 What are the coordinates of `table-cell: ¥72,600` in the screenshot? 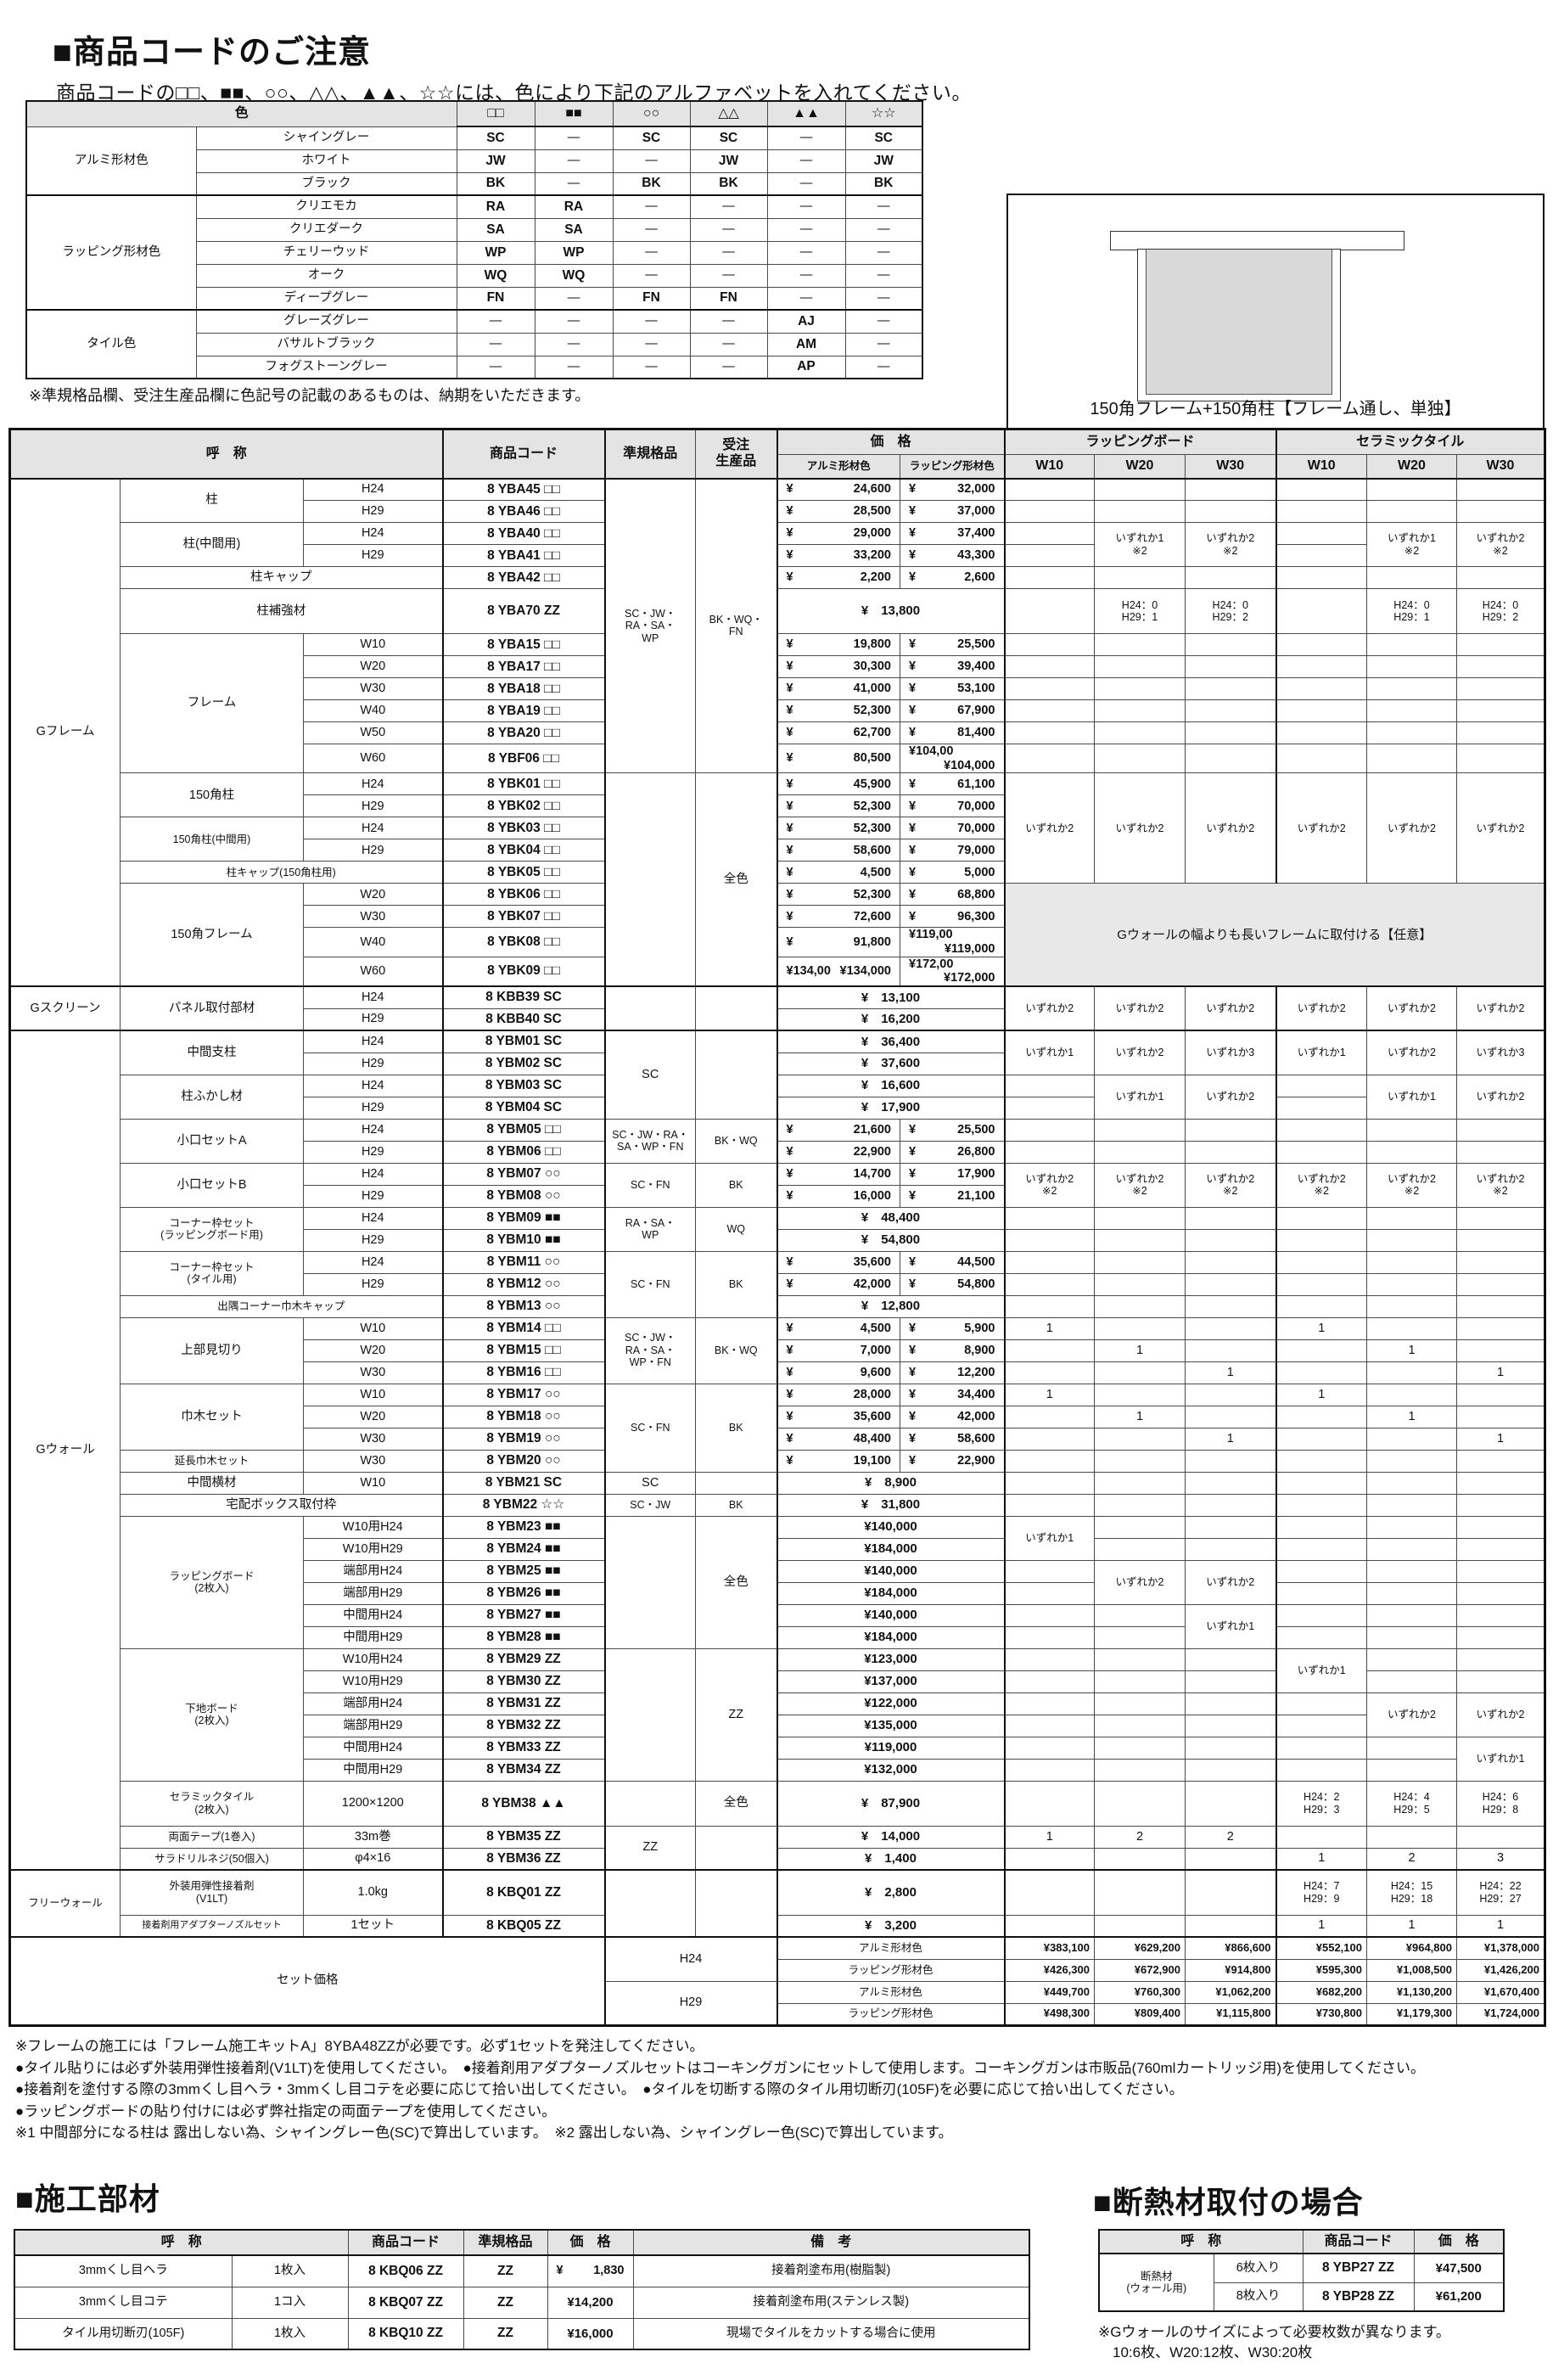 It's located at (838, 917).